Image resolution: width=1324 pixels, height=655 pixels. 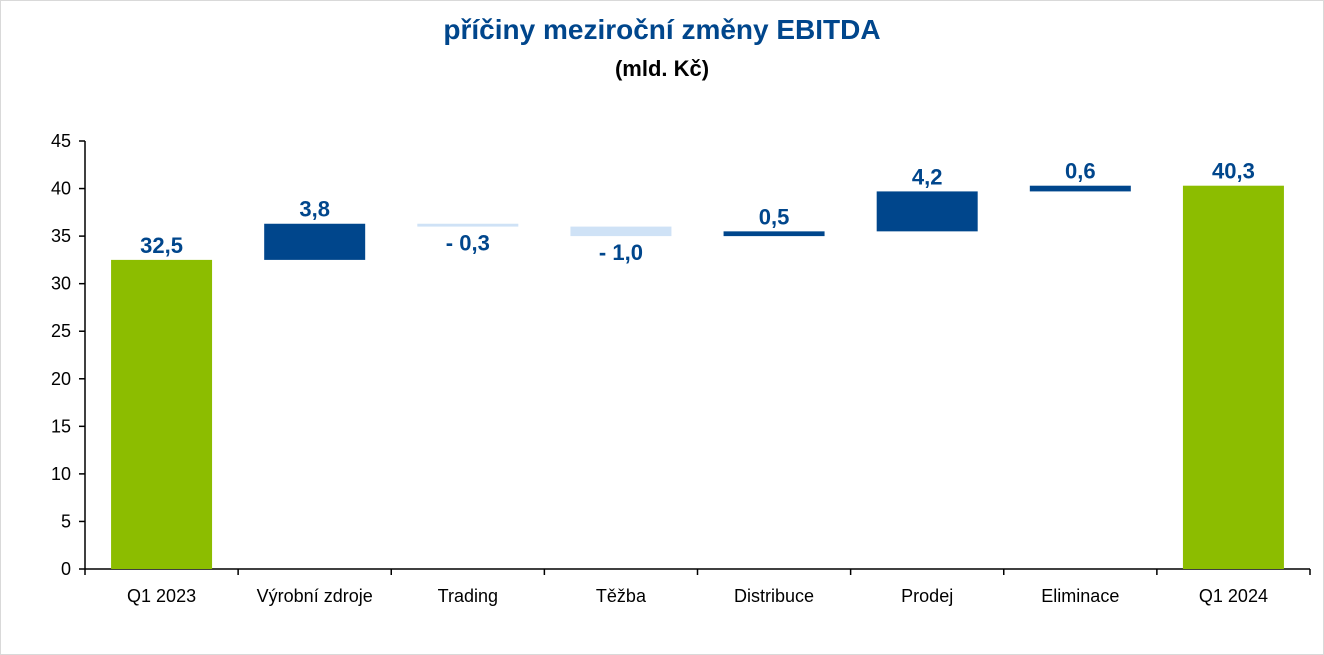 What do you see at coordinates (1080, 596) in the screenshot?
I see `category-label: Eliminace` at bounding box center [1080, 596].